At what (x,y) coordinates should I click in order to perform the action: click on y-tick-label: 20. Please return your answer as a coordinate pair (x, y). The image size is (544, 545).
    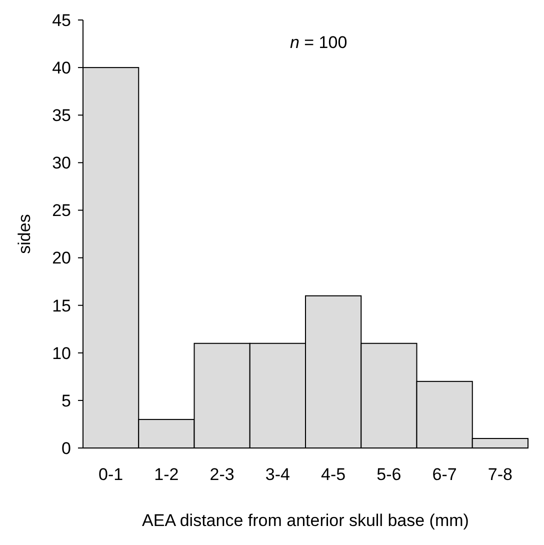
    Looking at the image, I should click on (61, 258).